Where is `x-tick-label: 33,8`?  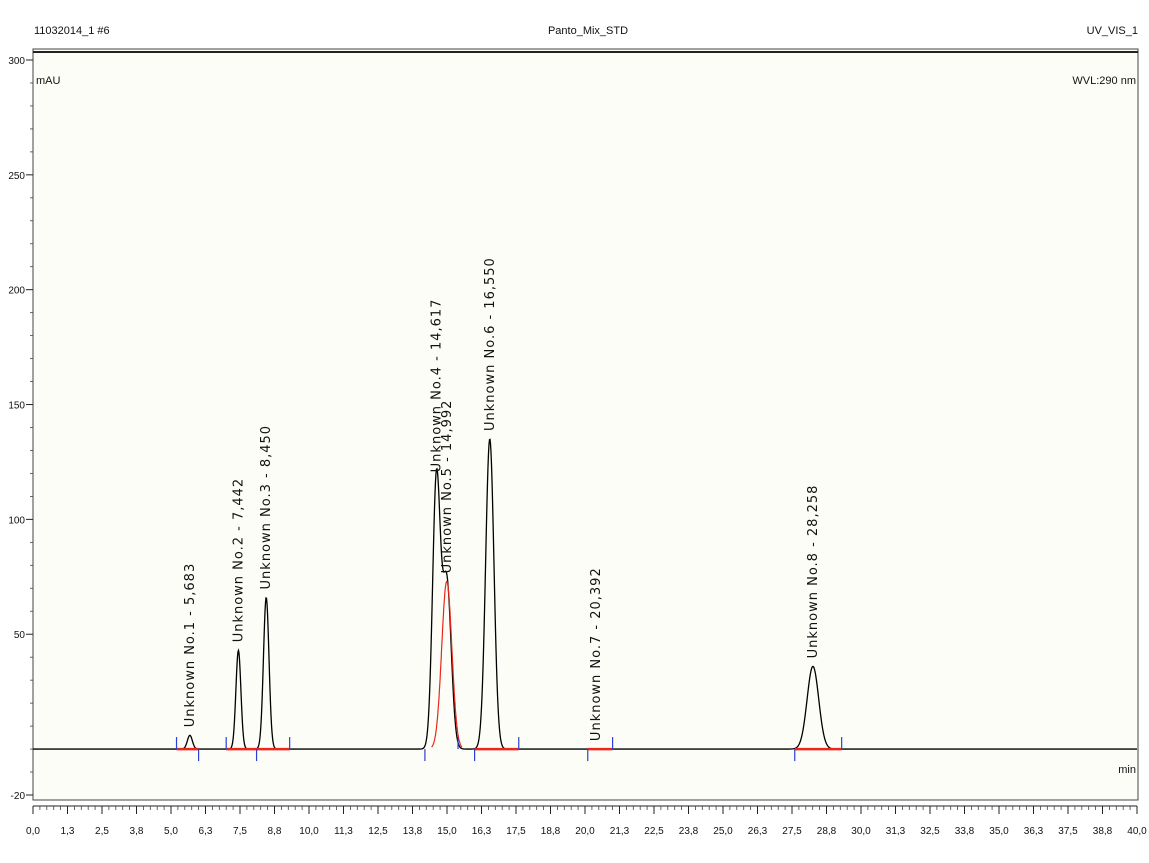
x-tick-label: 33,8 is located at coordinates (965, 831).